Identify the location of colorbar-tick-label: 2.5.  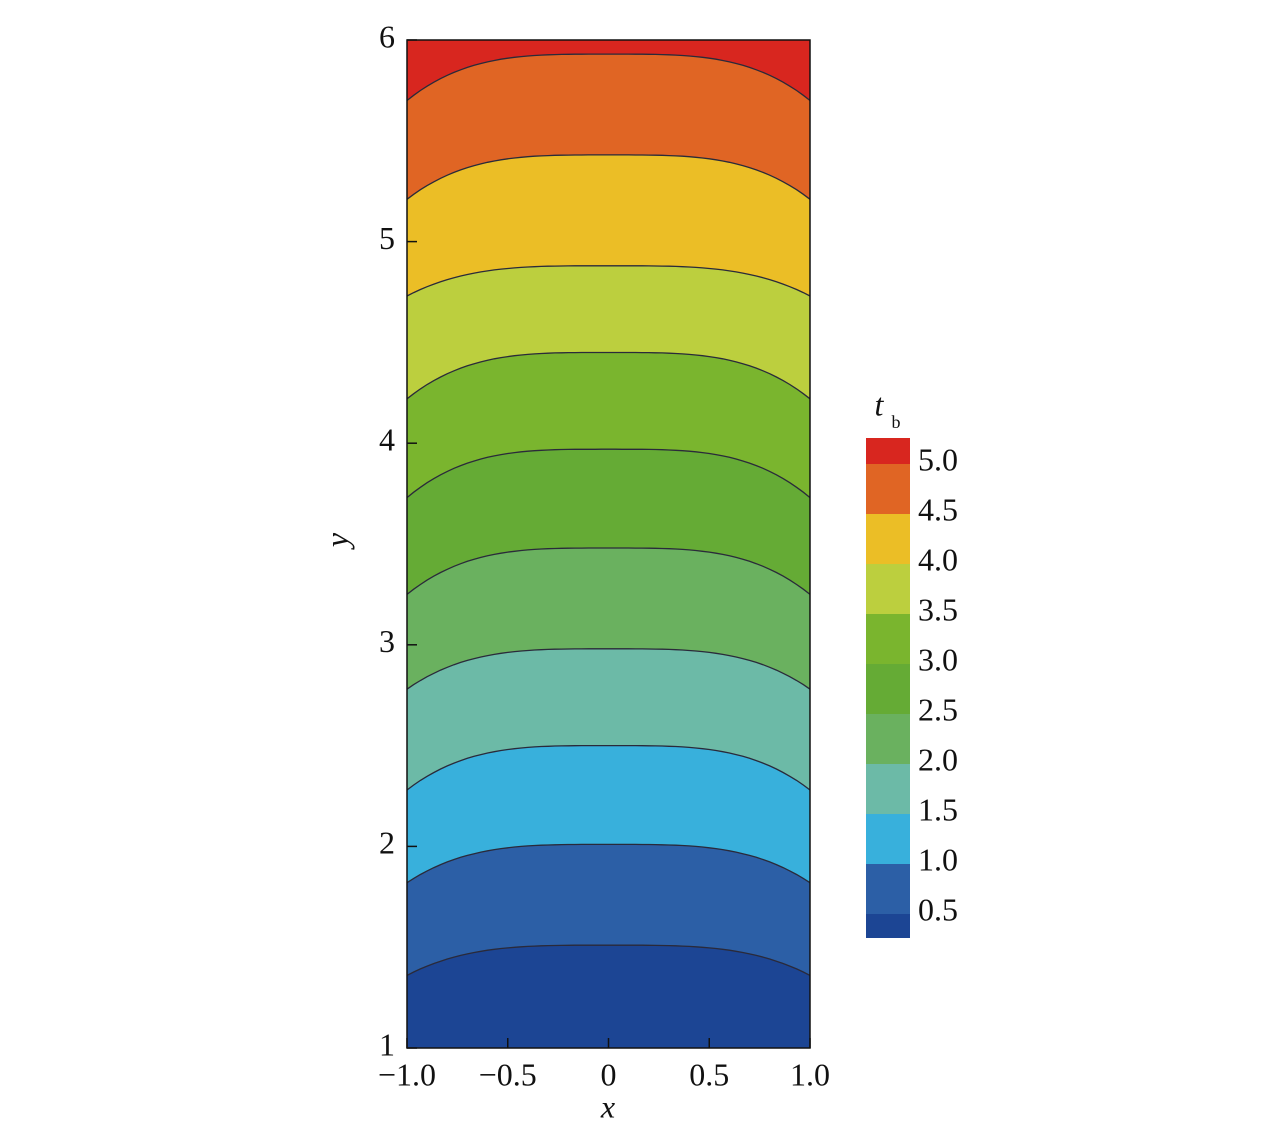
(938, 709).